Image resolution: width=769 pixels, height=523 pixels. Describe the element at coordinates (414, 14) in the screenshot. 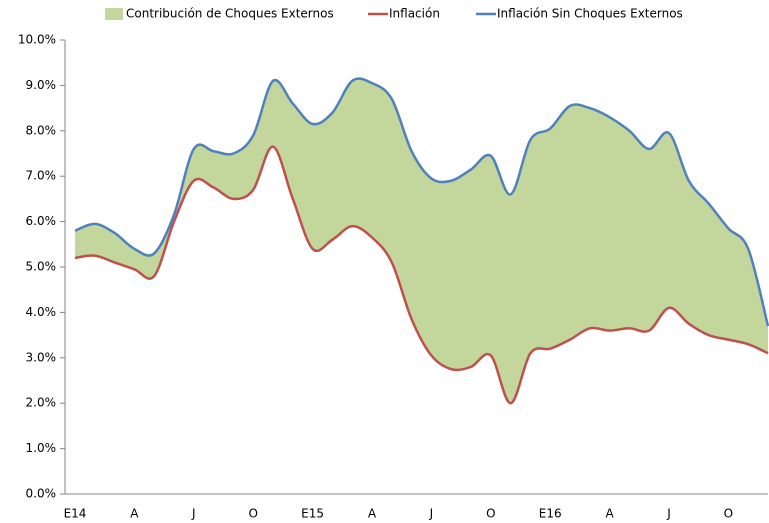

I see `legend-label: Inflación` at that location.